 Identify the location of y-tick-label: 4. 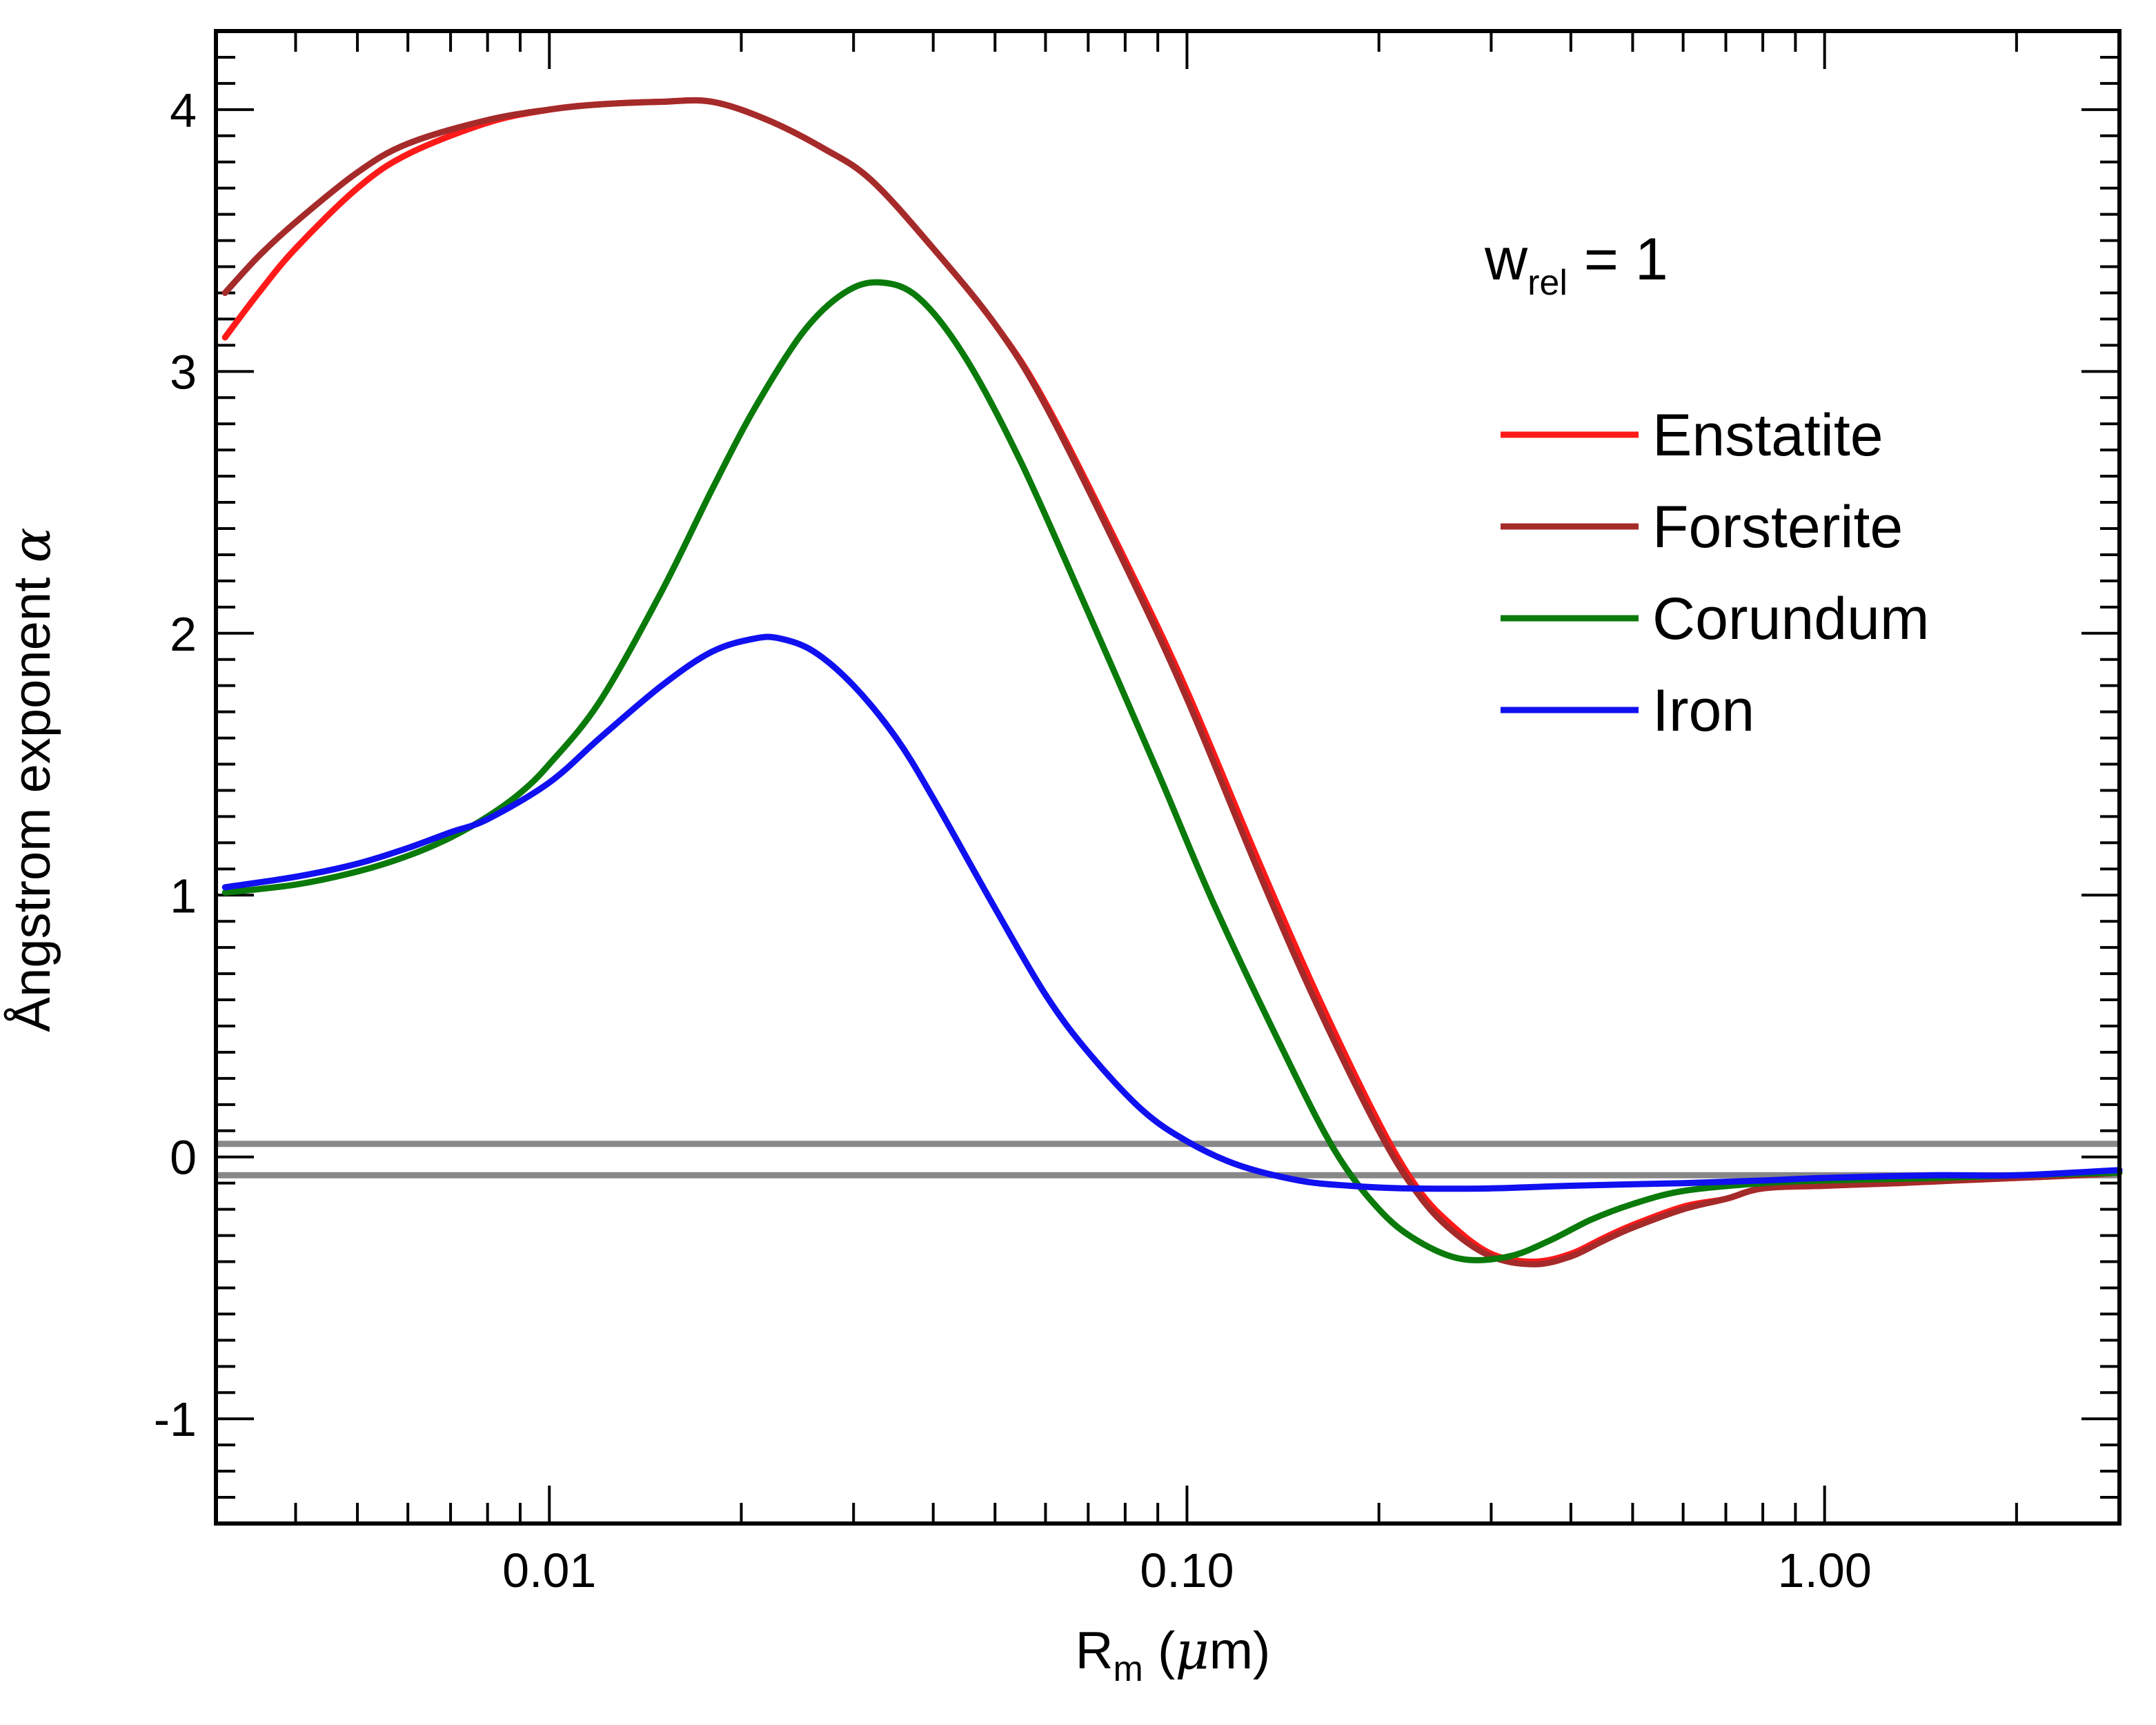
(184, 110).